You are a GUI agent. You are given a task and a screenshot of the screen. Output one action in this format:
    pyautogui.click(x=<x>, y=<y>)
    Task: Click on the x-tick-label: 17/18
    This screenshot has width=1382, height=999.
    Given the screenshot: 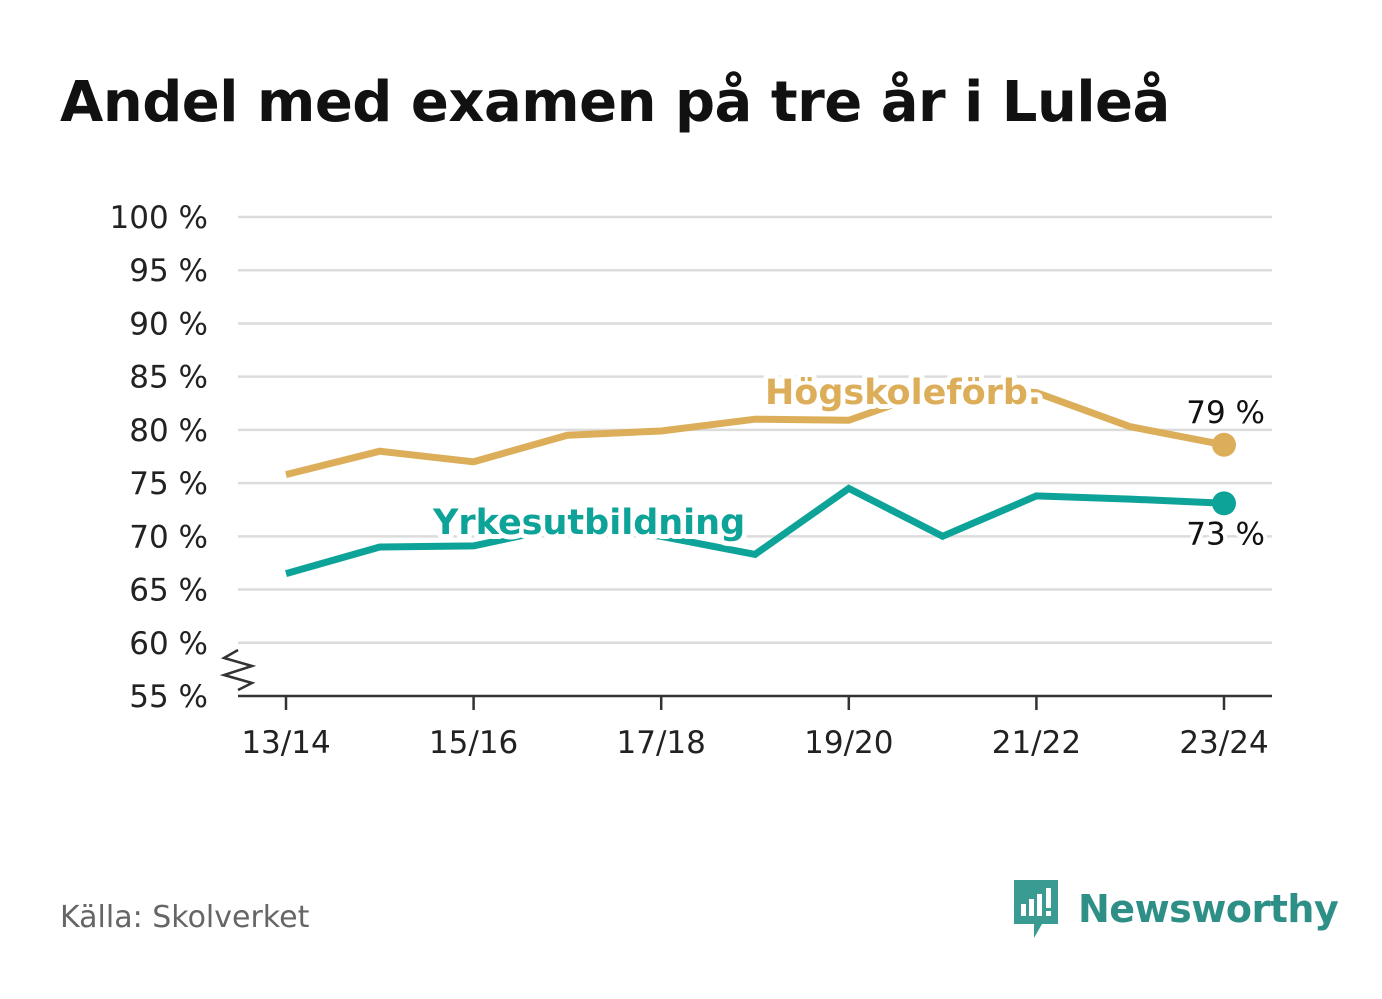 What is the action you would take?
    pyautogui.click(x=661, y=743)
    